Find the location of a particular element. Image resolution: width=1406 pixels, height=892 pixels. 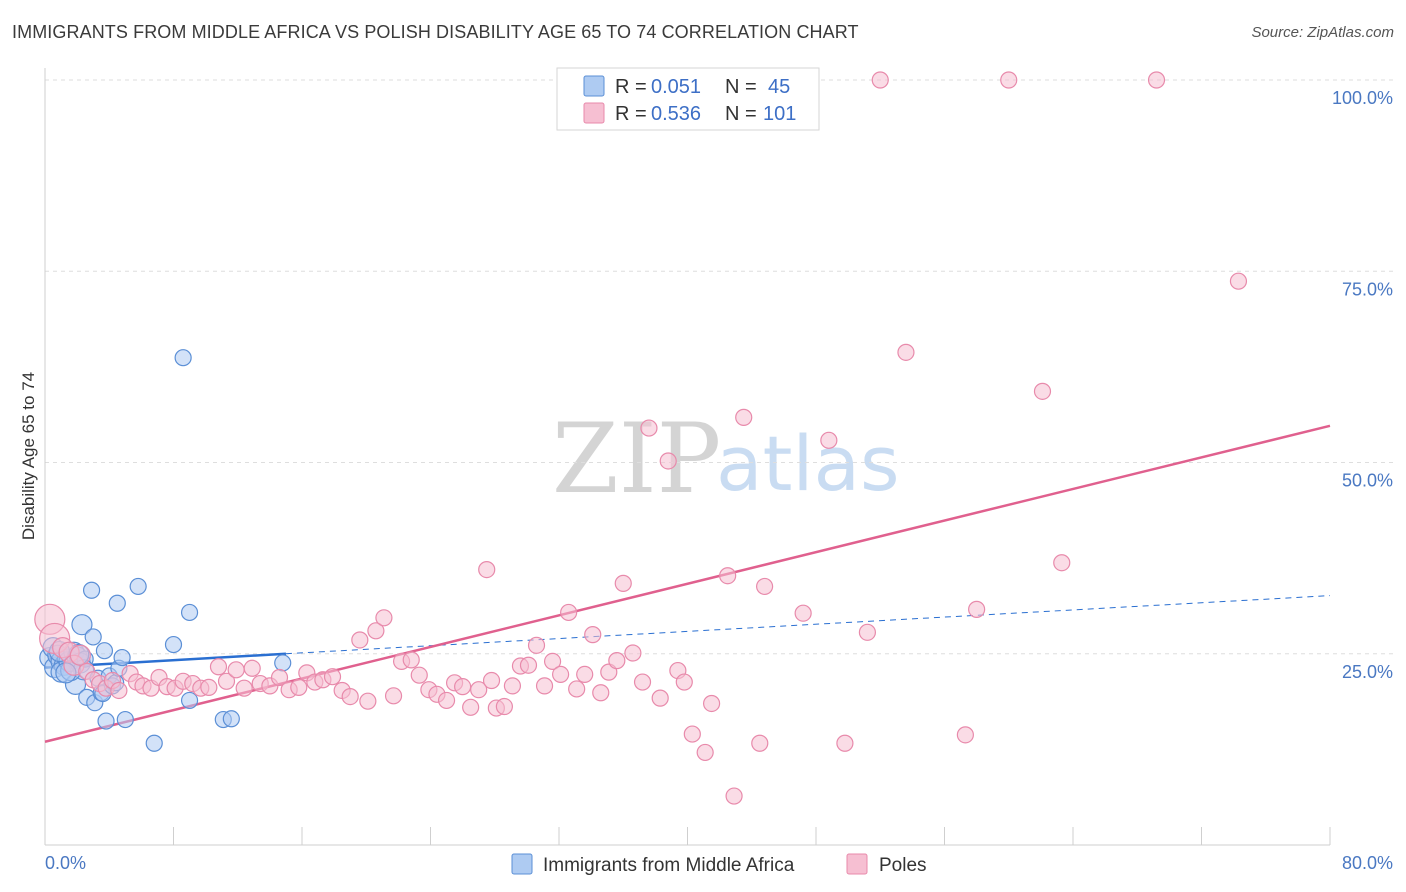

y-tick-label-3: 100.0% is located at coordinates (1362, 98).